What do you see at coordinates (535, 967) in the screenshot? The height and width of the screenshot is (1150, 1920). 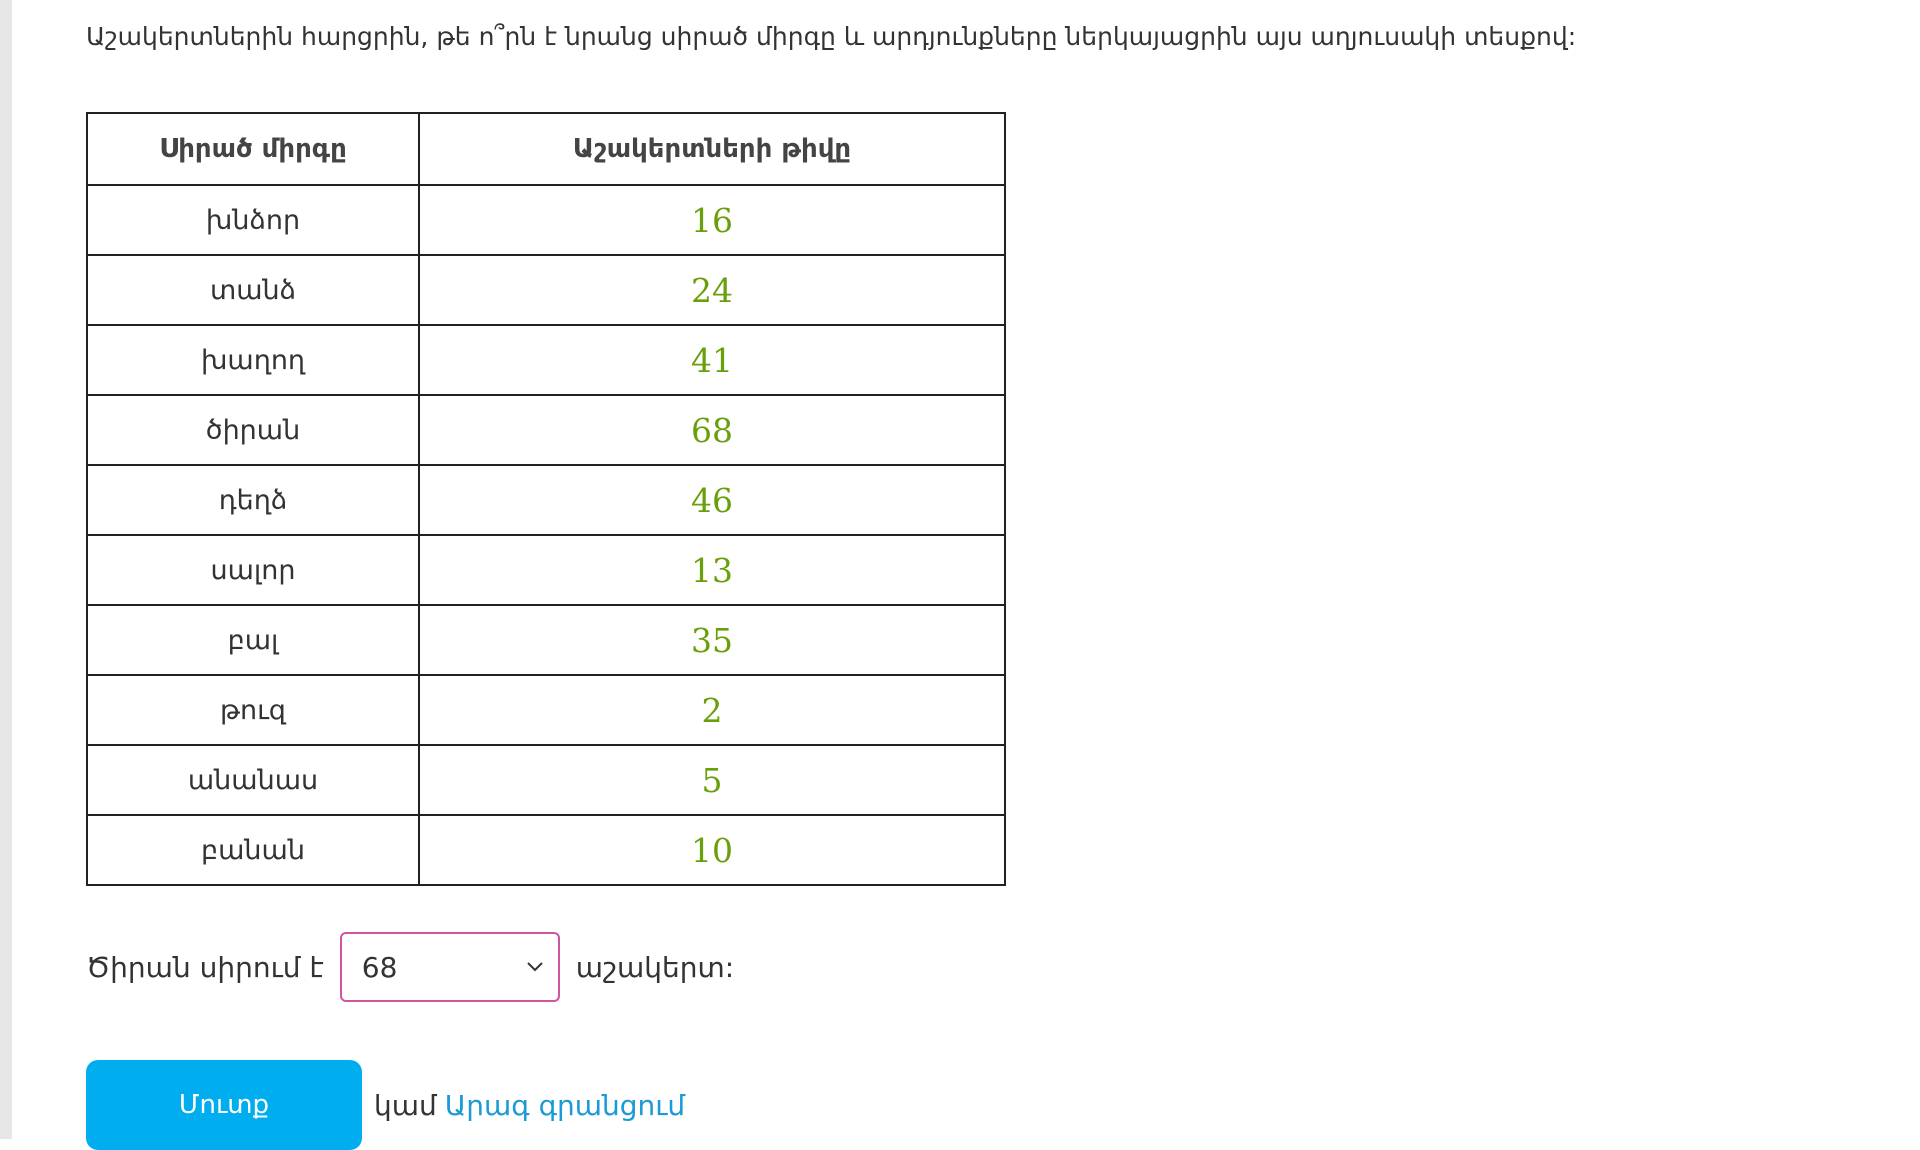 I see `dropdown-arrow` at bounding box center [535, 967].